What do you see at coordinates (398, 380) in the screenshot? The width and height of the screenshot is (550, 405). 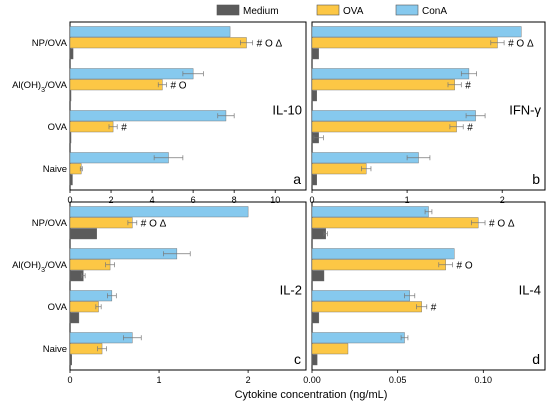 I see `x-tick-label: 0.05` at bounding box center [398, 380].